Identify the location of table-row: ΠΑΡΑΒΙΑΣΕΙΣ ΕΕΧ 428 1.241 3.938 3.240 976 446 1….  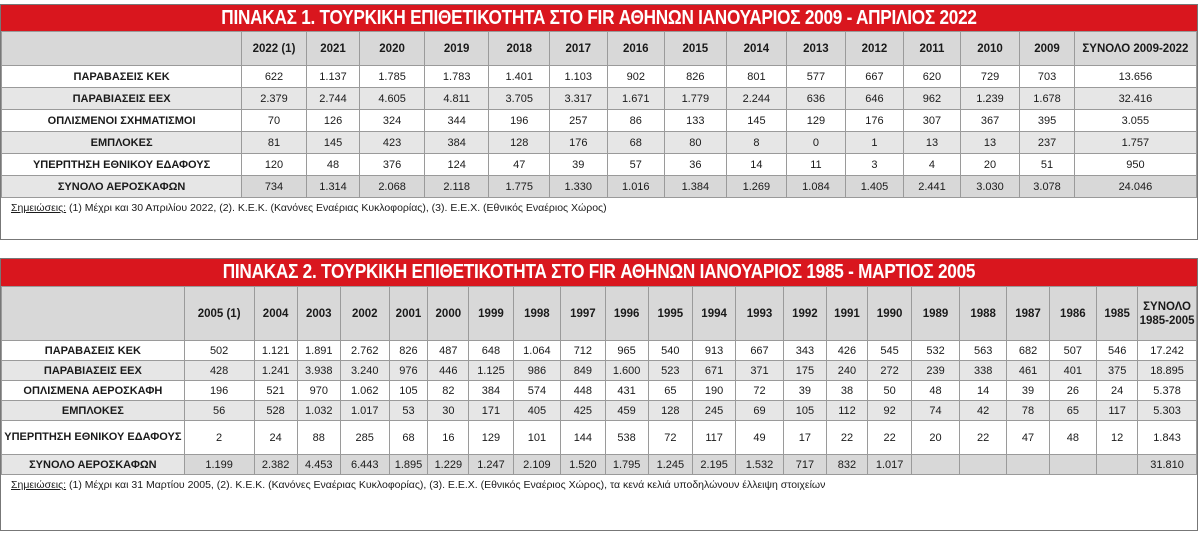
(599, 370).